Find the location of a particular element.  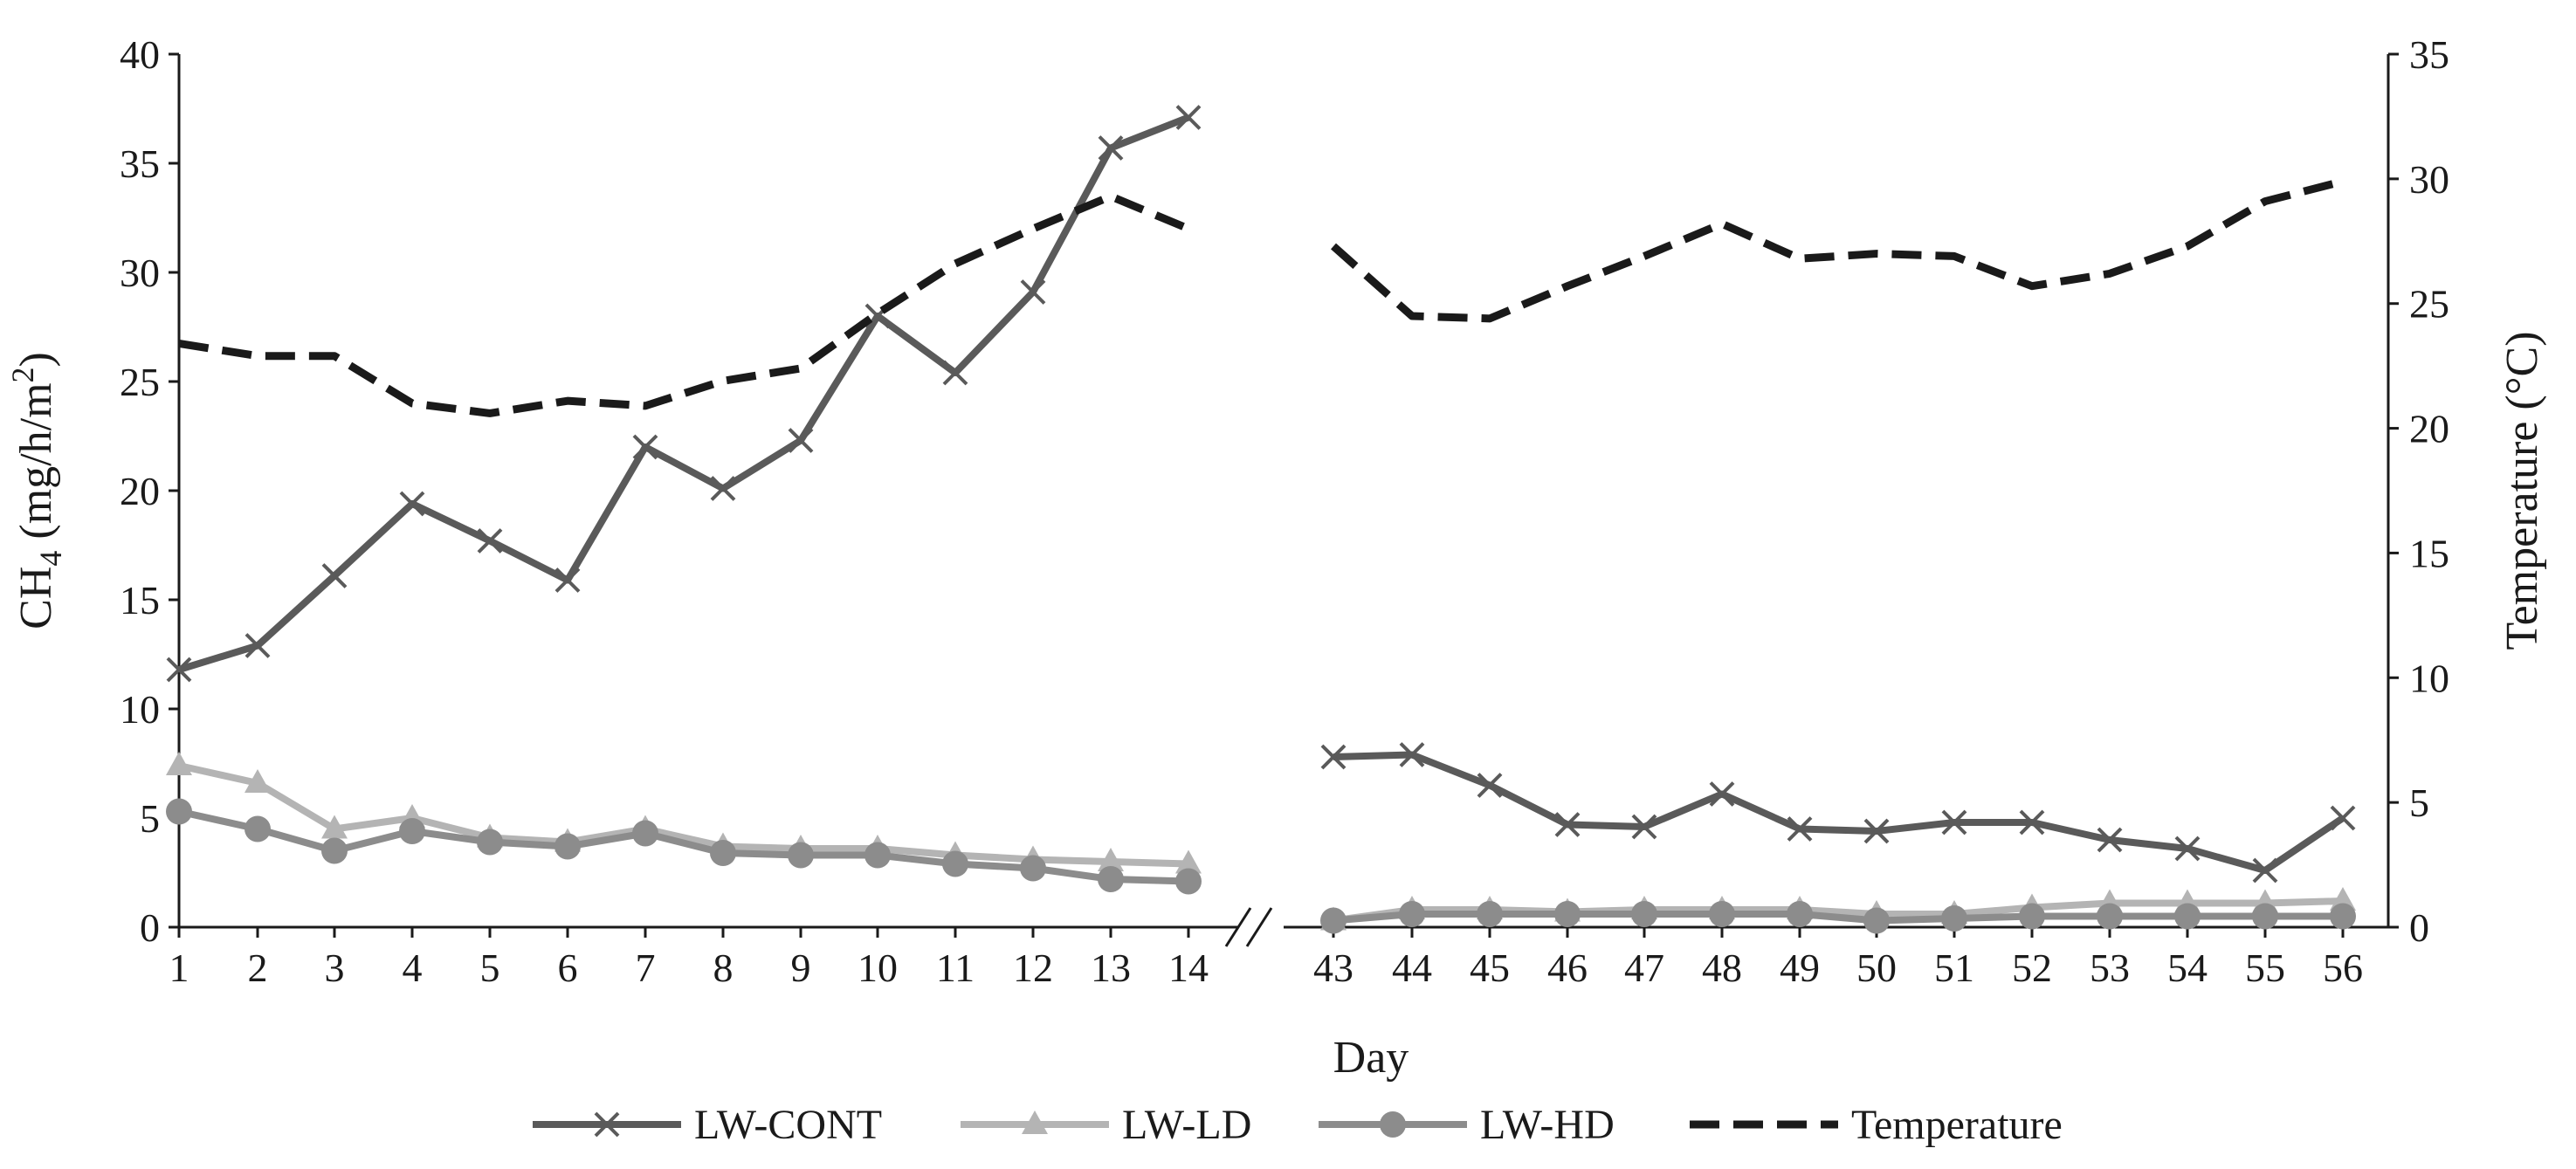

left-y-tick-label: 20 is located at coordinates (140, 491).